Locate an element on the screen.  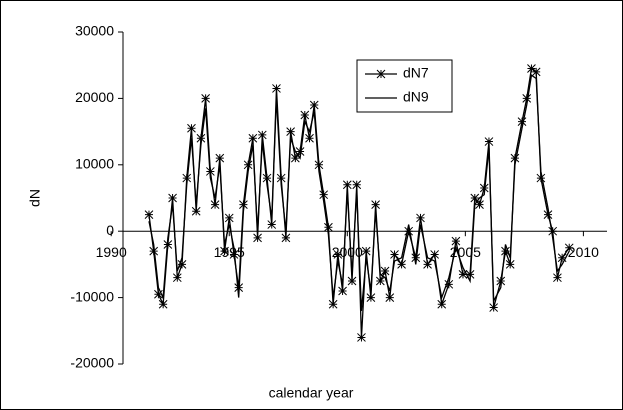
y-tick-label: -20000 is located at coordinates (92, 363).